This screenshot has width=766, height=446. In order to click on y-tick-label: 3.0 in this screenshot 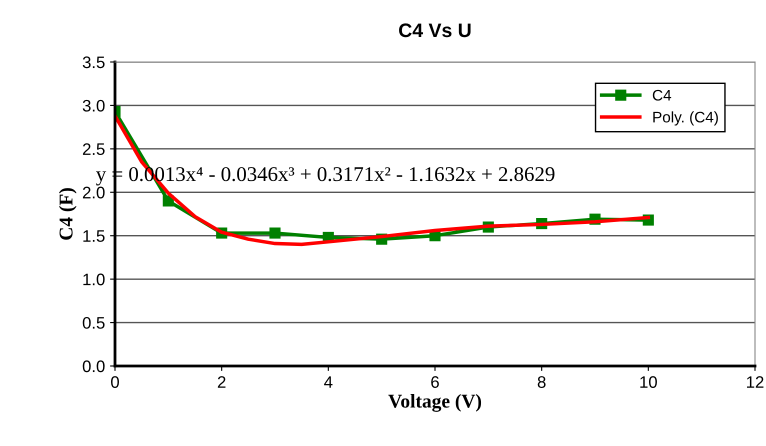, I will do `click(93, 106)`.